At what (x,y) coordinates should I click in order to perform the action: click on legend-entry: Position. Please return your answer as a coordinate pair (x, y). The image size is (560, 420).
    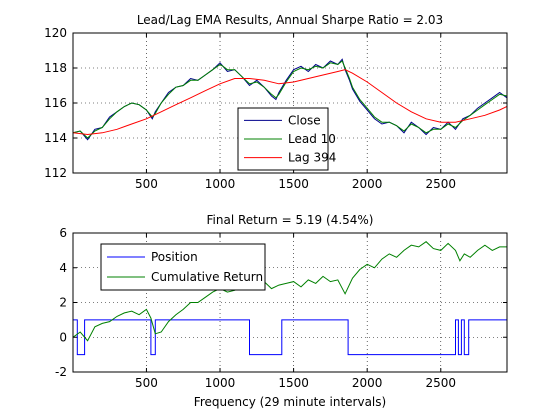
    Looking at the image, I should click on (174, 257).